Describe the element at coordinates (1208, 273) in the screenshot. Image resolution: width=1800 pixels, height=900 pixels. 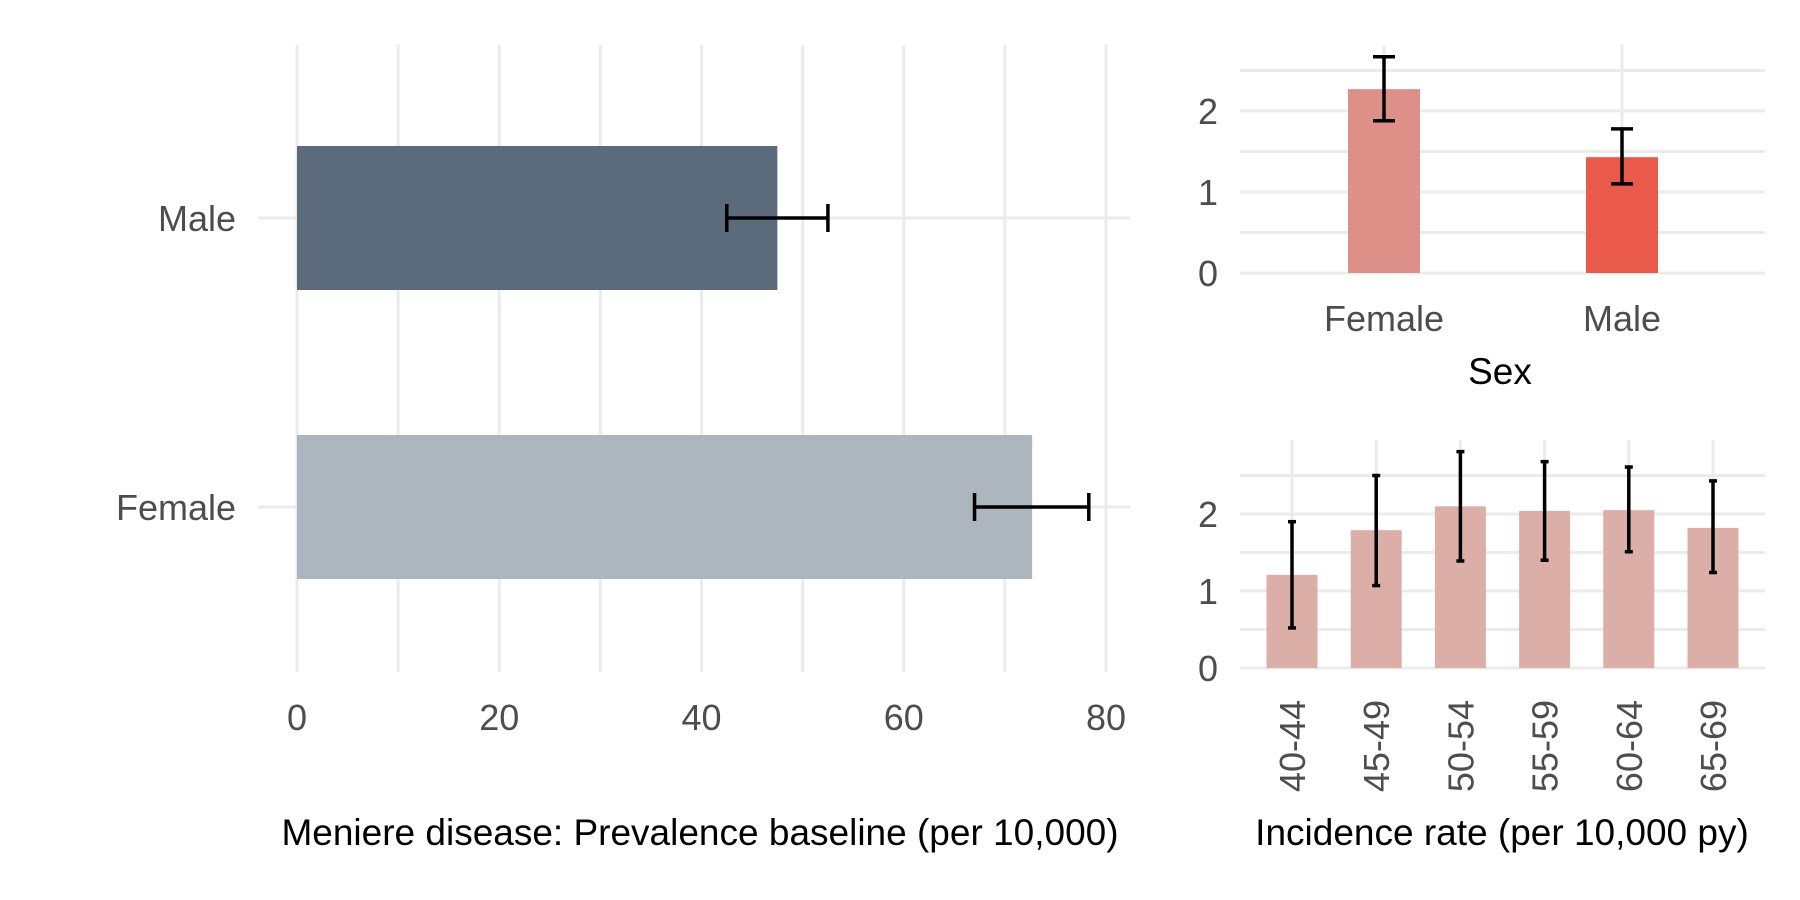
I see `sex-y-tick-label: 0` at that location.